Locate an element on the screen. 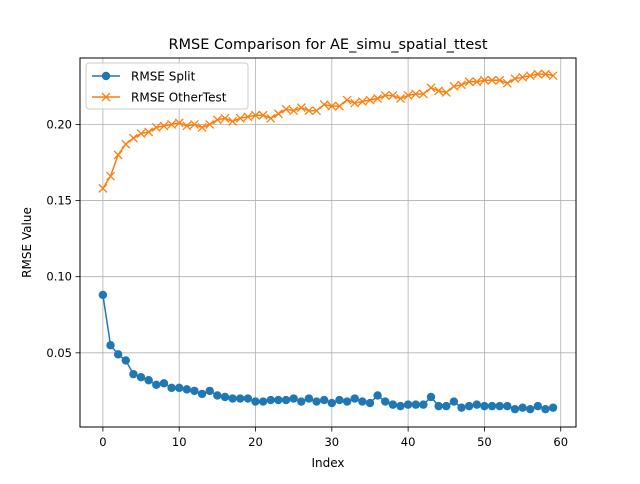 This screenshot has height=484, width=640. y-axis-label: RMSE Value is located at coordinates (27, 242).